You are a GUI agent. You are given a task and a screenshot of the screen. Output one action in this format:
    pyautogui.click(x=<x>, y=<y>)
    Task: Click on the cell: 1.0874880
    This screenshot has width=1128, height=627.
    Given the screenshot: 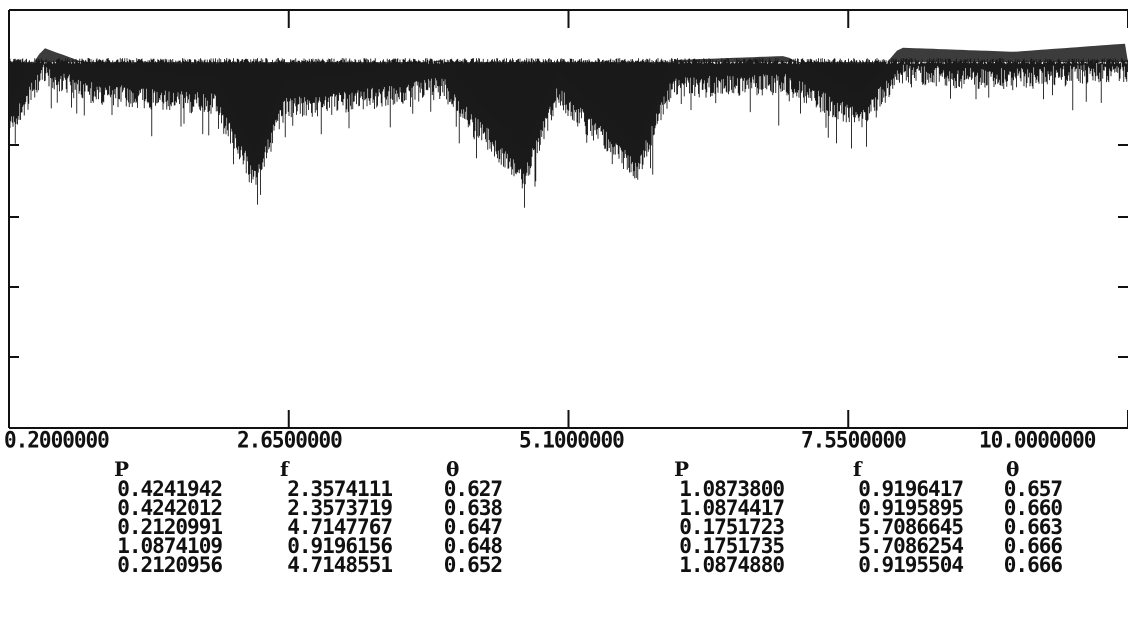 What is the action you would take?
    pyautogui.click(x=732, y=565)
    